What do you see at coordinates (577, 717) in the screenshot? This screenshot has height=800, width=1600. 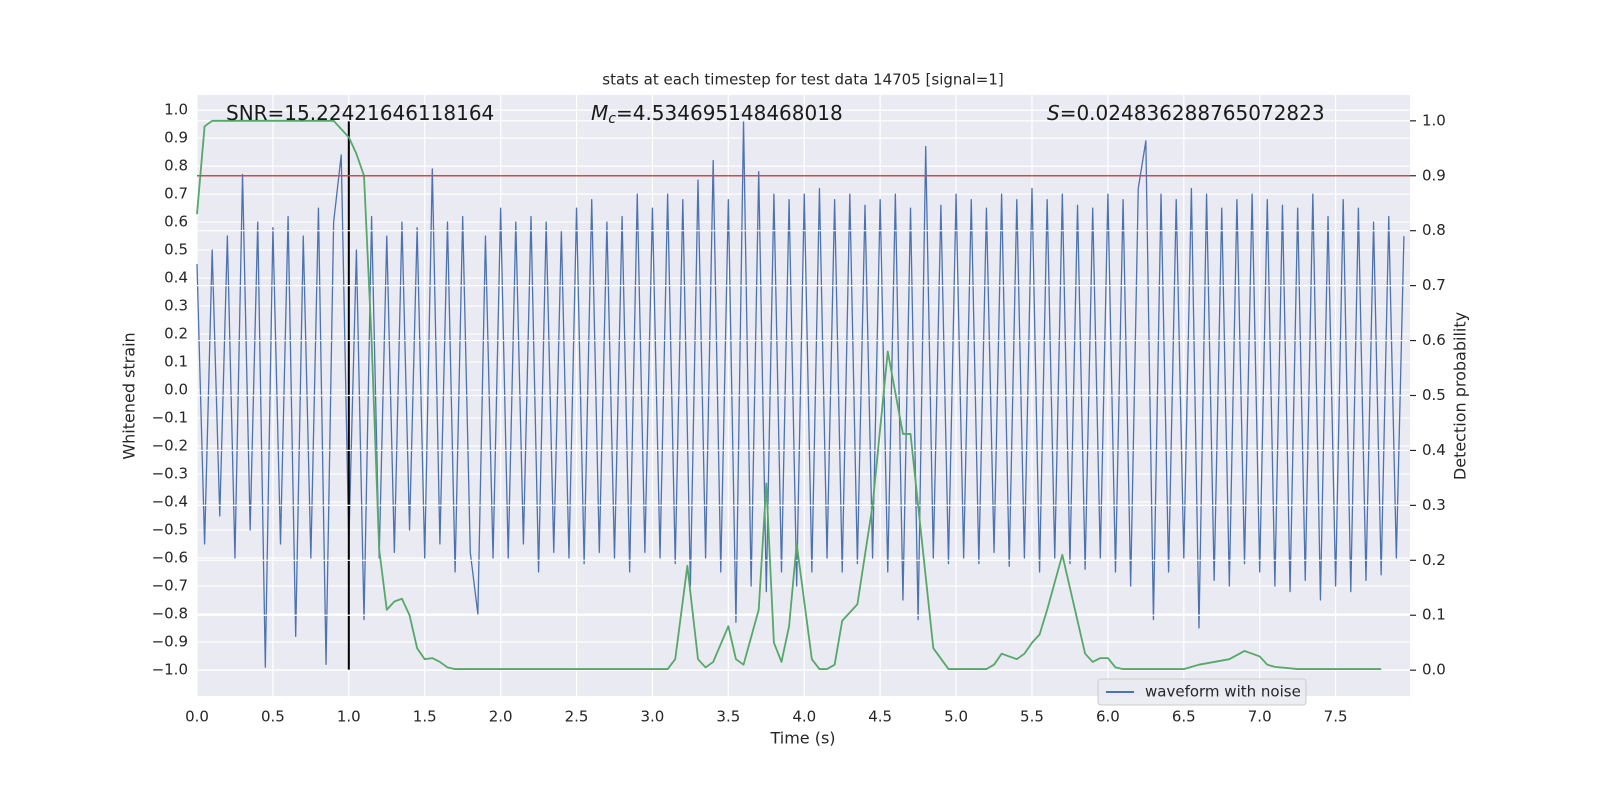 I see `x-tick-label: 2.5` at bounding box center [577, 717].